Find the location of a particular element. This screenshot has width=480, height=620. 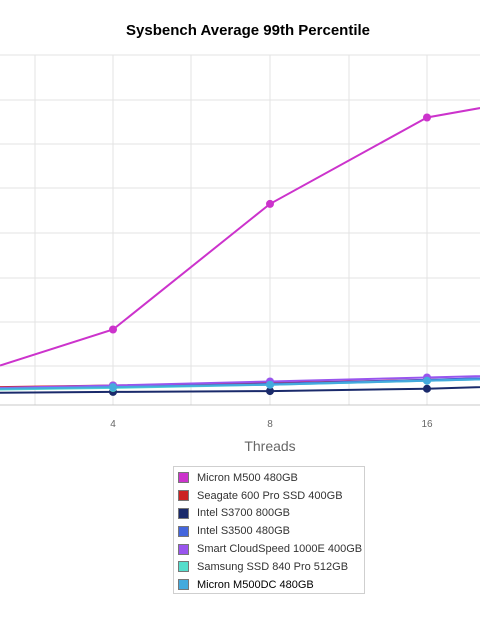

x-tick-labels: 4 8 16 is located at coordinates (271, 424).